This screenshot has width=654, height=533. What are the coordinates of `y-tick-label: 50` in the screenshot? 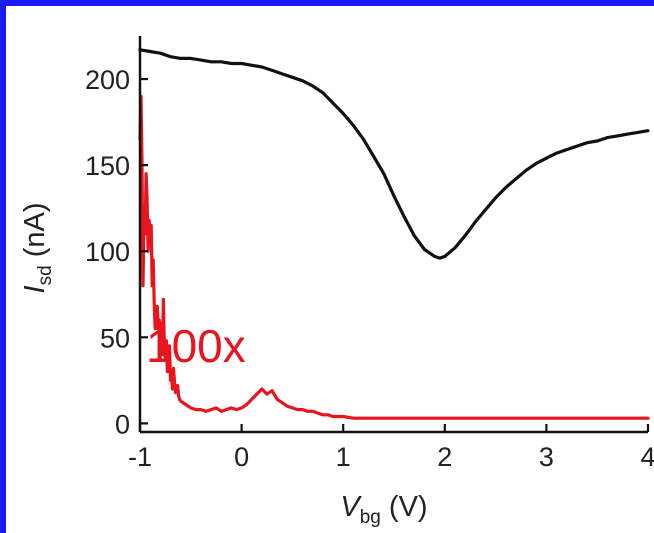 It's located at (115, 338).